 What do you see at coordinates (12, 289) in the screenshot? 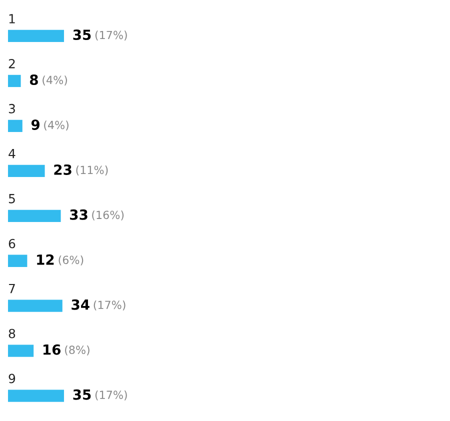
I see `y-tick-label: 7` at bounding box center [12, 289].